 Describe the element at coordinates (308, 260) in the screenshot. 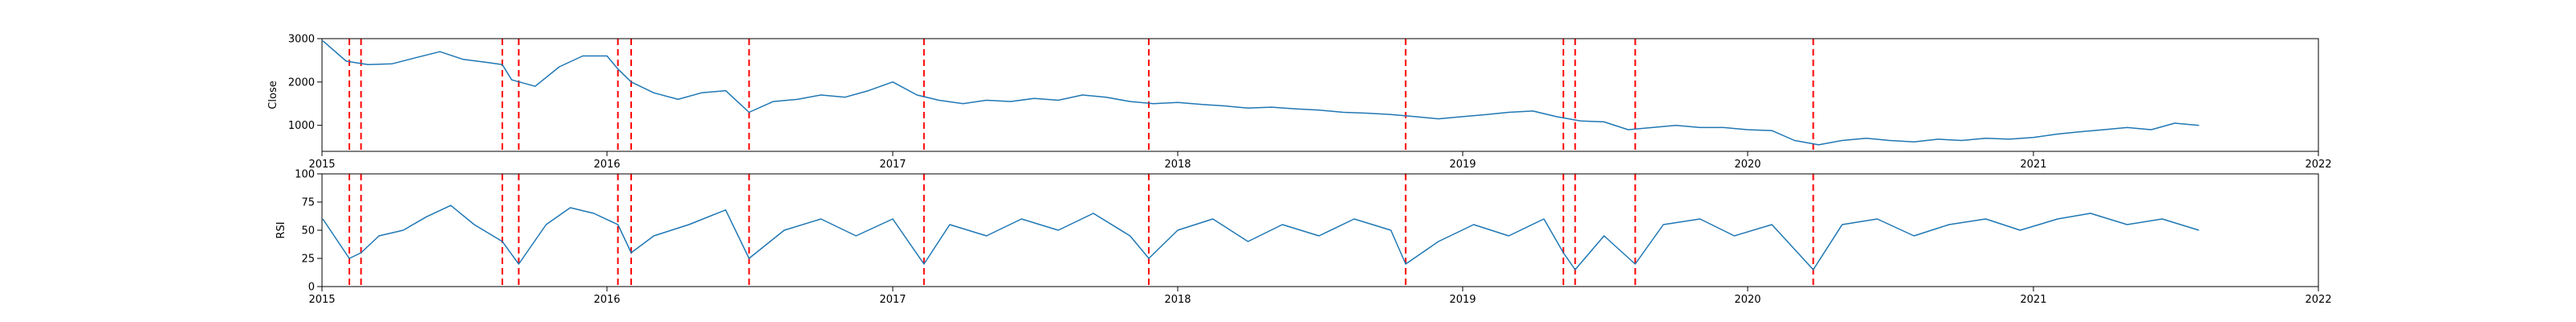

I see `rsi-y-tick-label: 25` at that location.